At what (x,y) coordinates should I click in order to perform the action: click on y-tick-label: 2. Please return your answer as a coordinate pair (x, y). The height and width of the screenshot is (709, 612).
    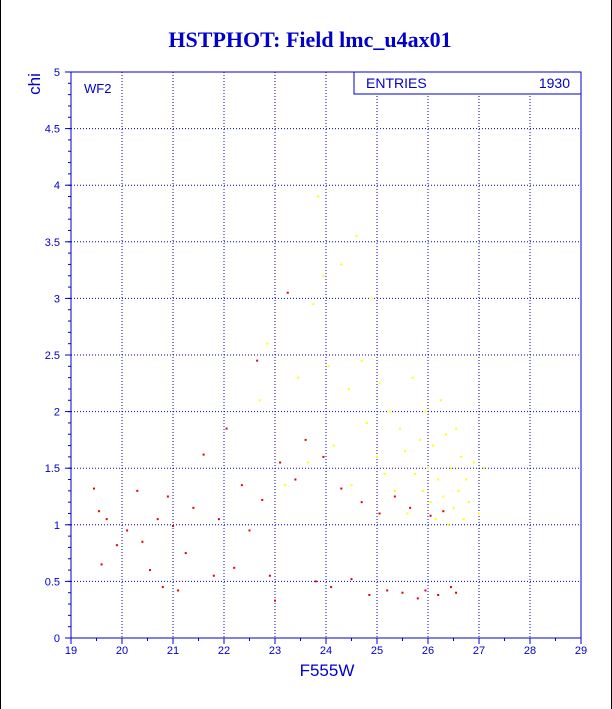
    Looking at the image, I should click on (57, 413).